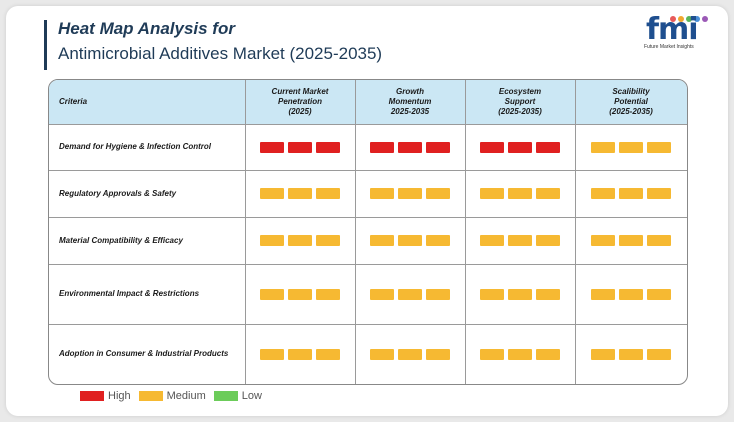 Image resolution: width=734 pixels, height=422 pixels. What do you see at coordinates (300, 101) in the screenshot?
I see `column-header: Current Market Penetration (2025)` at bounding box center [300, 101].